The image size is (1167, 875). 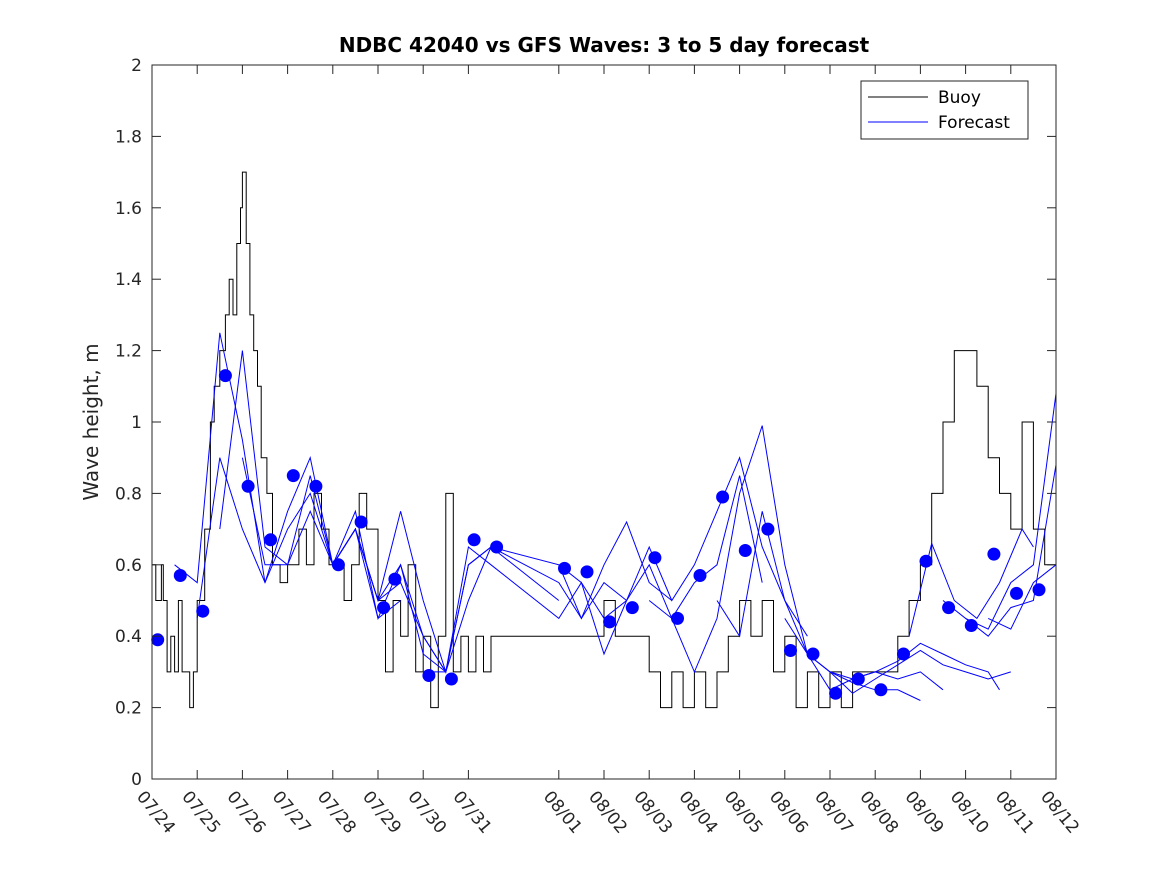 I want to click on x-tick-label: 08/03, so click(x=652, y=812).